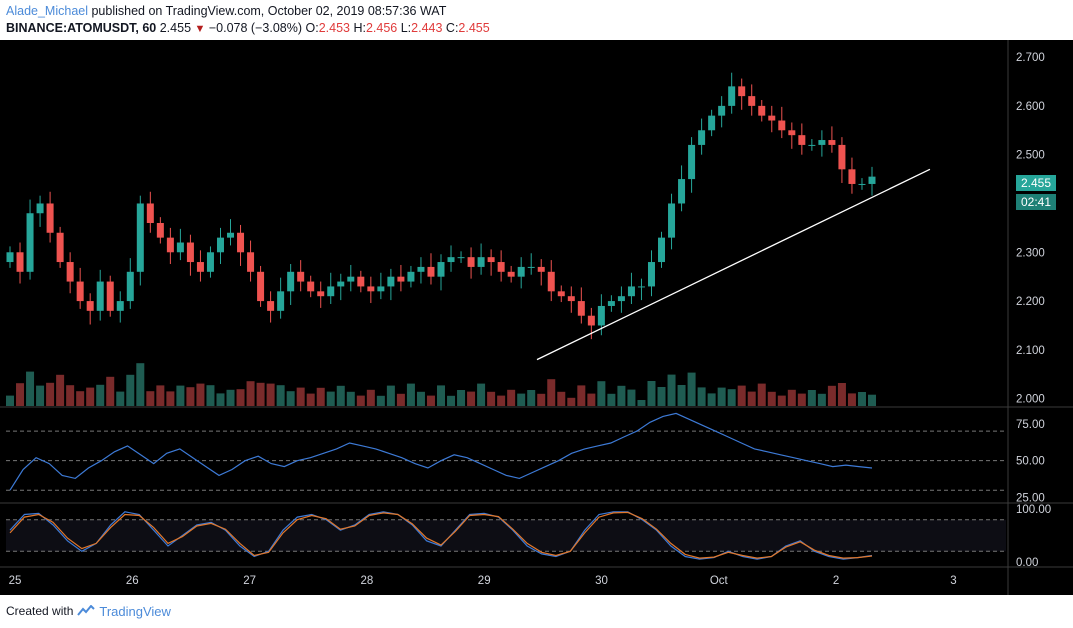 The height and width of the screenshot is (628, 1073). What do you see at coordinates (441, 451) in the screenshot?
I see `rsi-line` at bounding box center [441, 451].